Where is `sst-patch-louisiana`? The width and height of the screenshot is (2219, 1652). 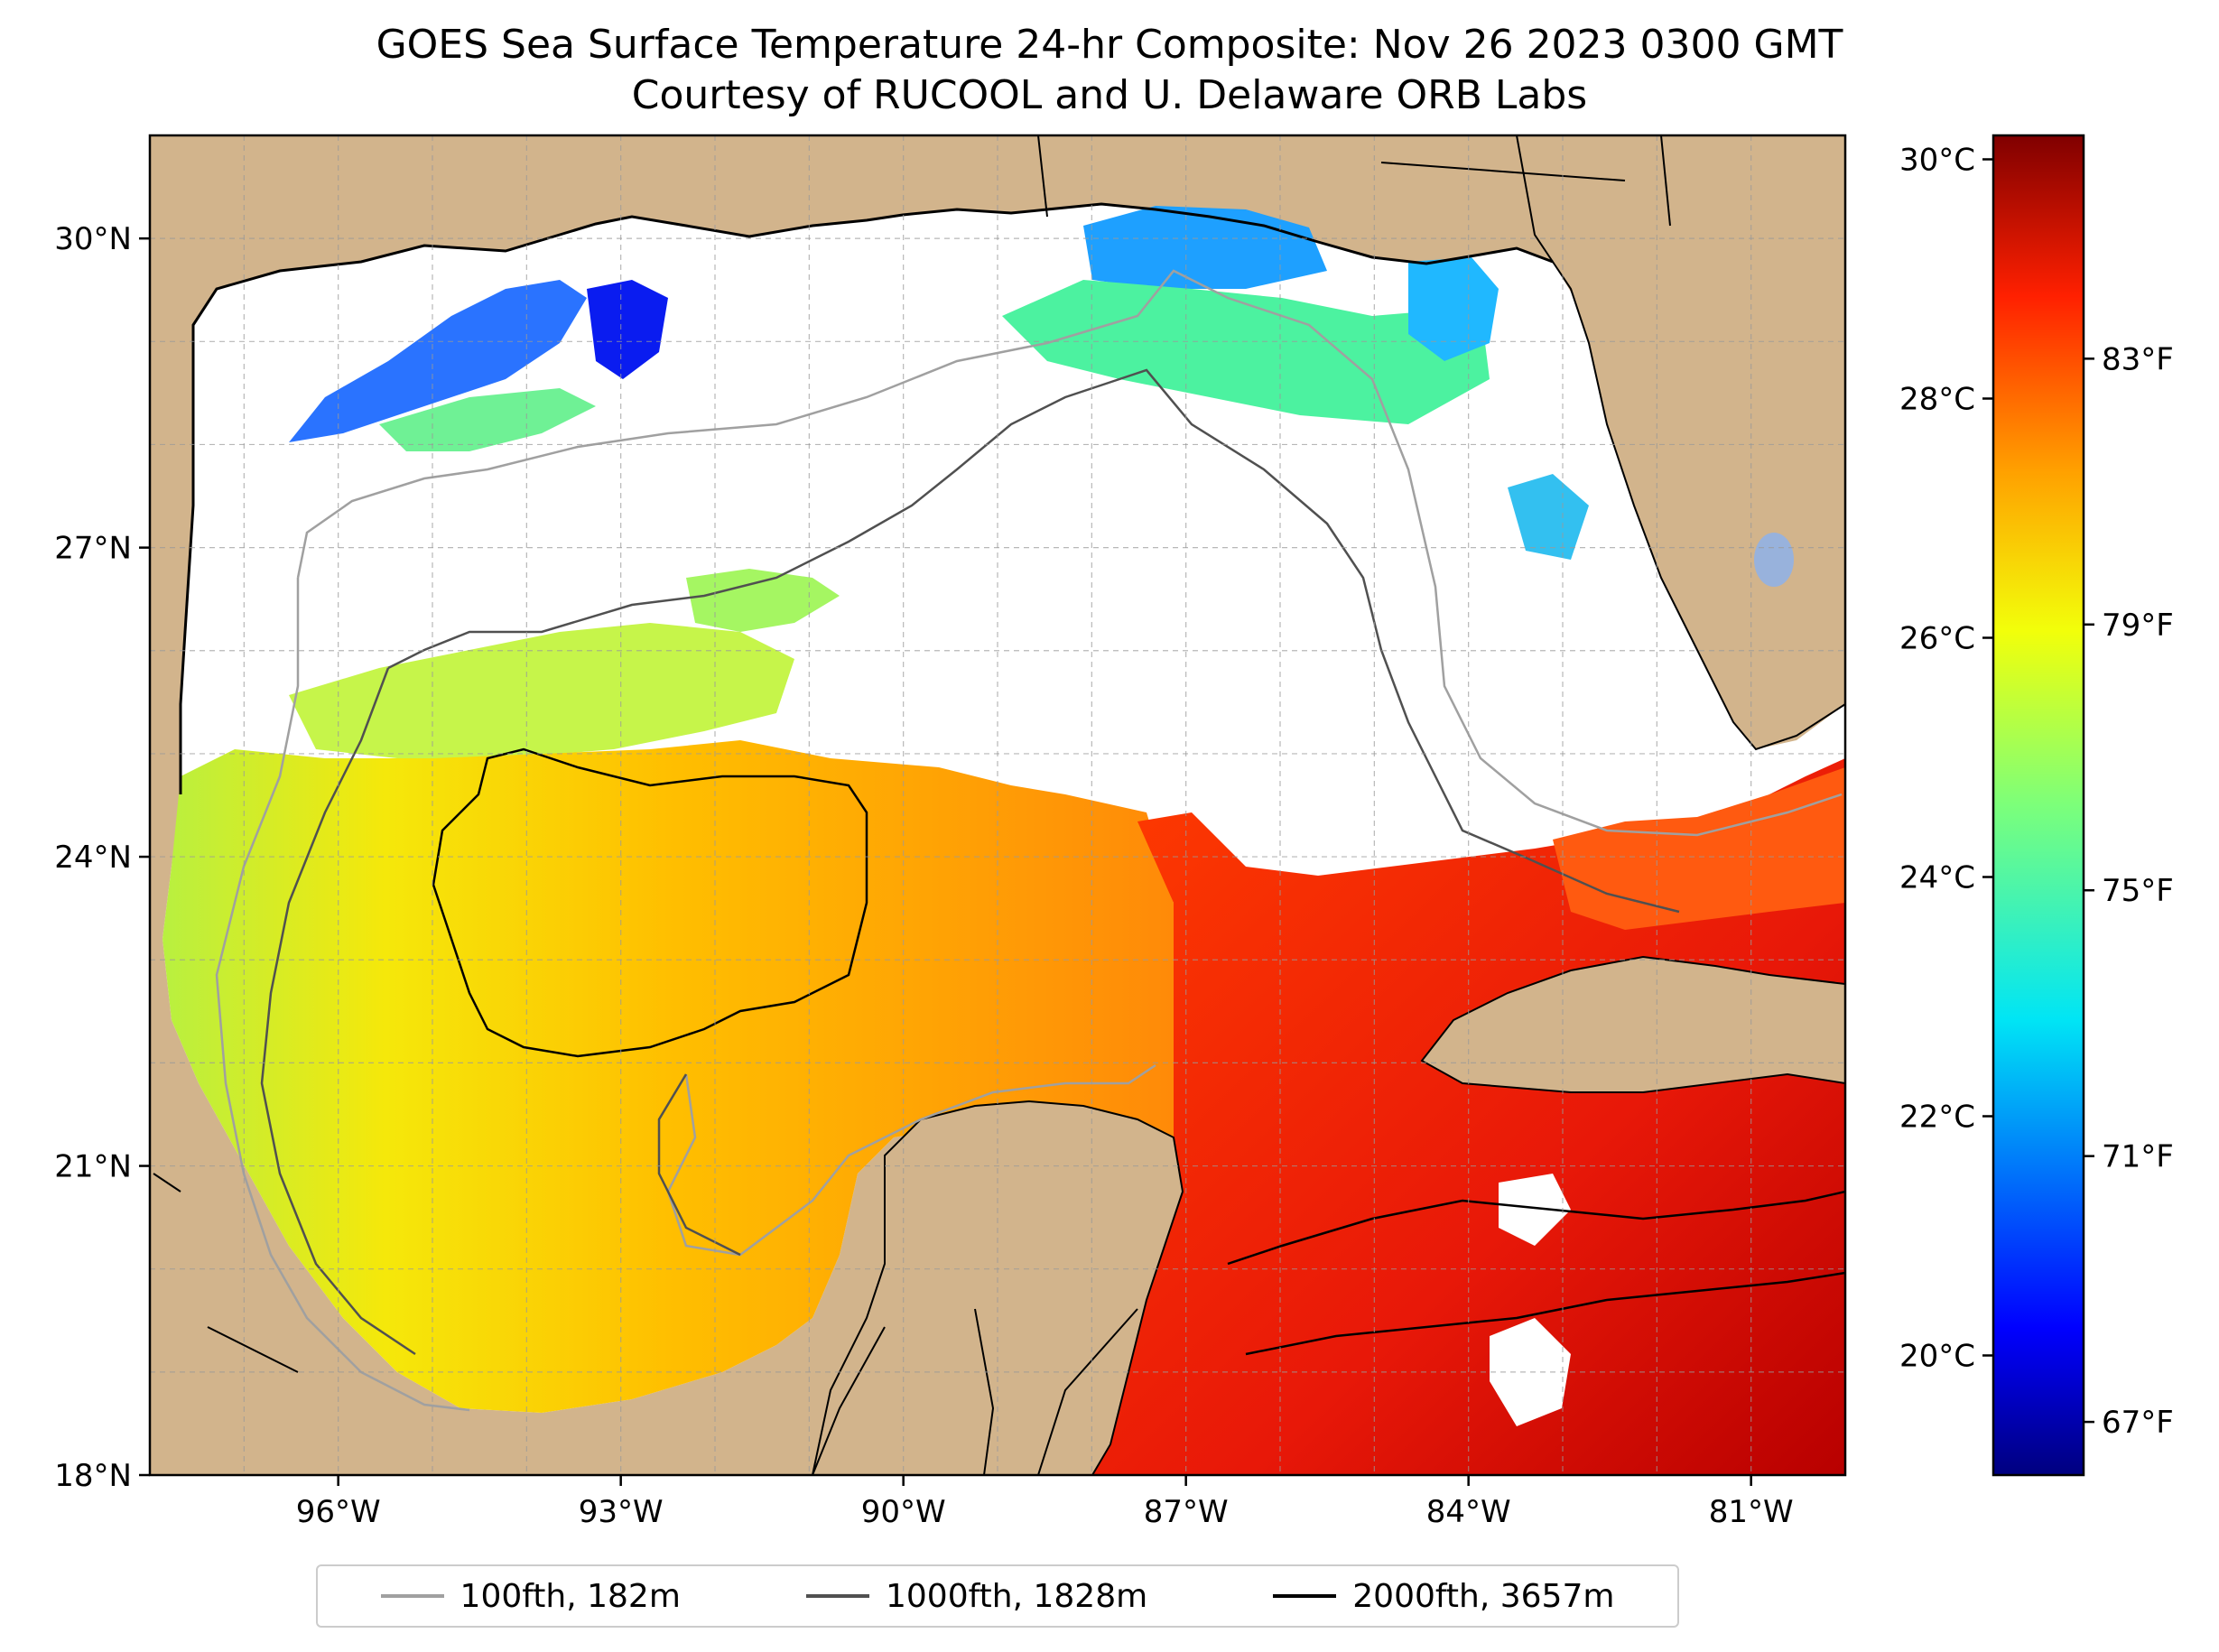
sst-patch-louisiana is located at coordinates (627, 329).